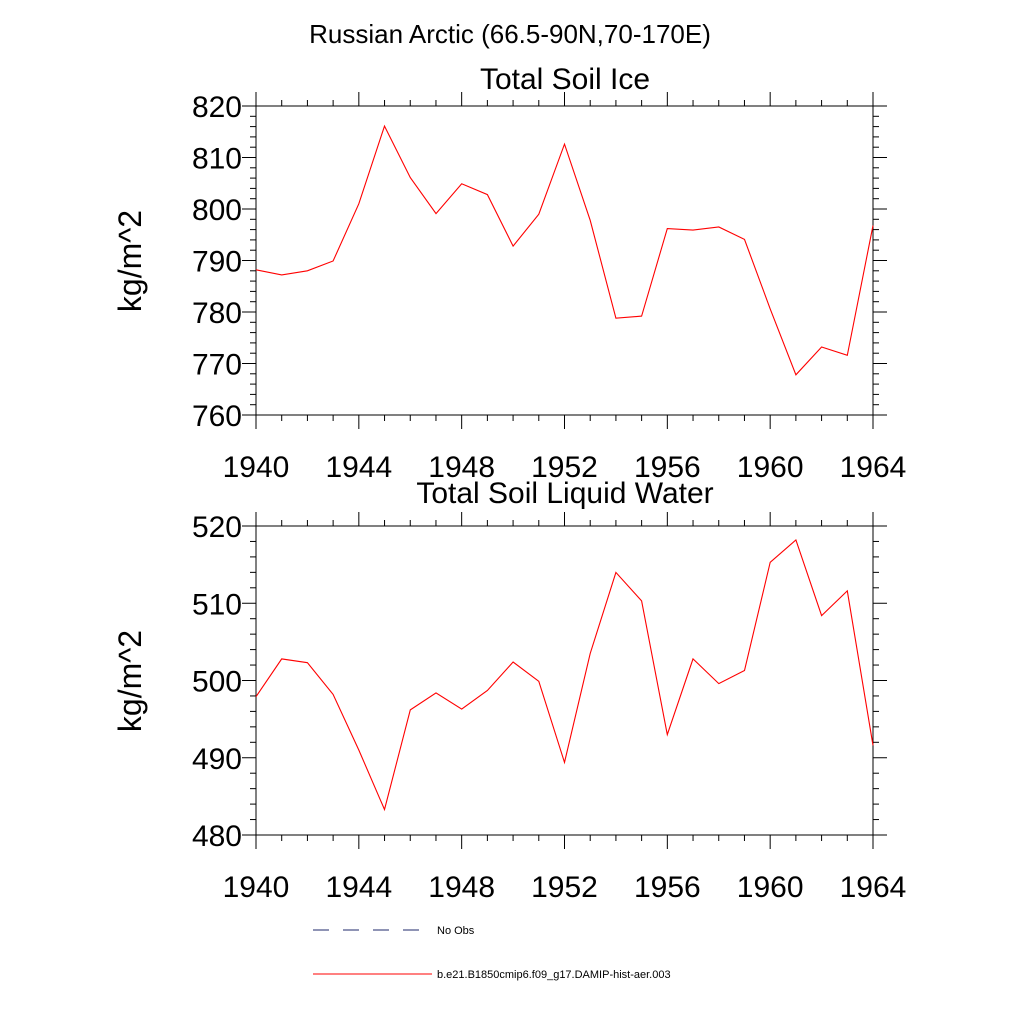 The height and width of the screenshot is (1024, 1024). Describe the element at coordinates (217, 604) in the screenshot. I see `y-tick-label: 510` at that location.